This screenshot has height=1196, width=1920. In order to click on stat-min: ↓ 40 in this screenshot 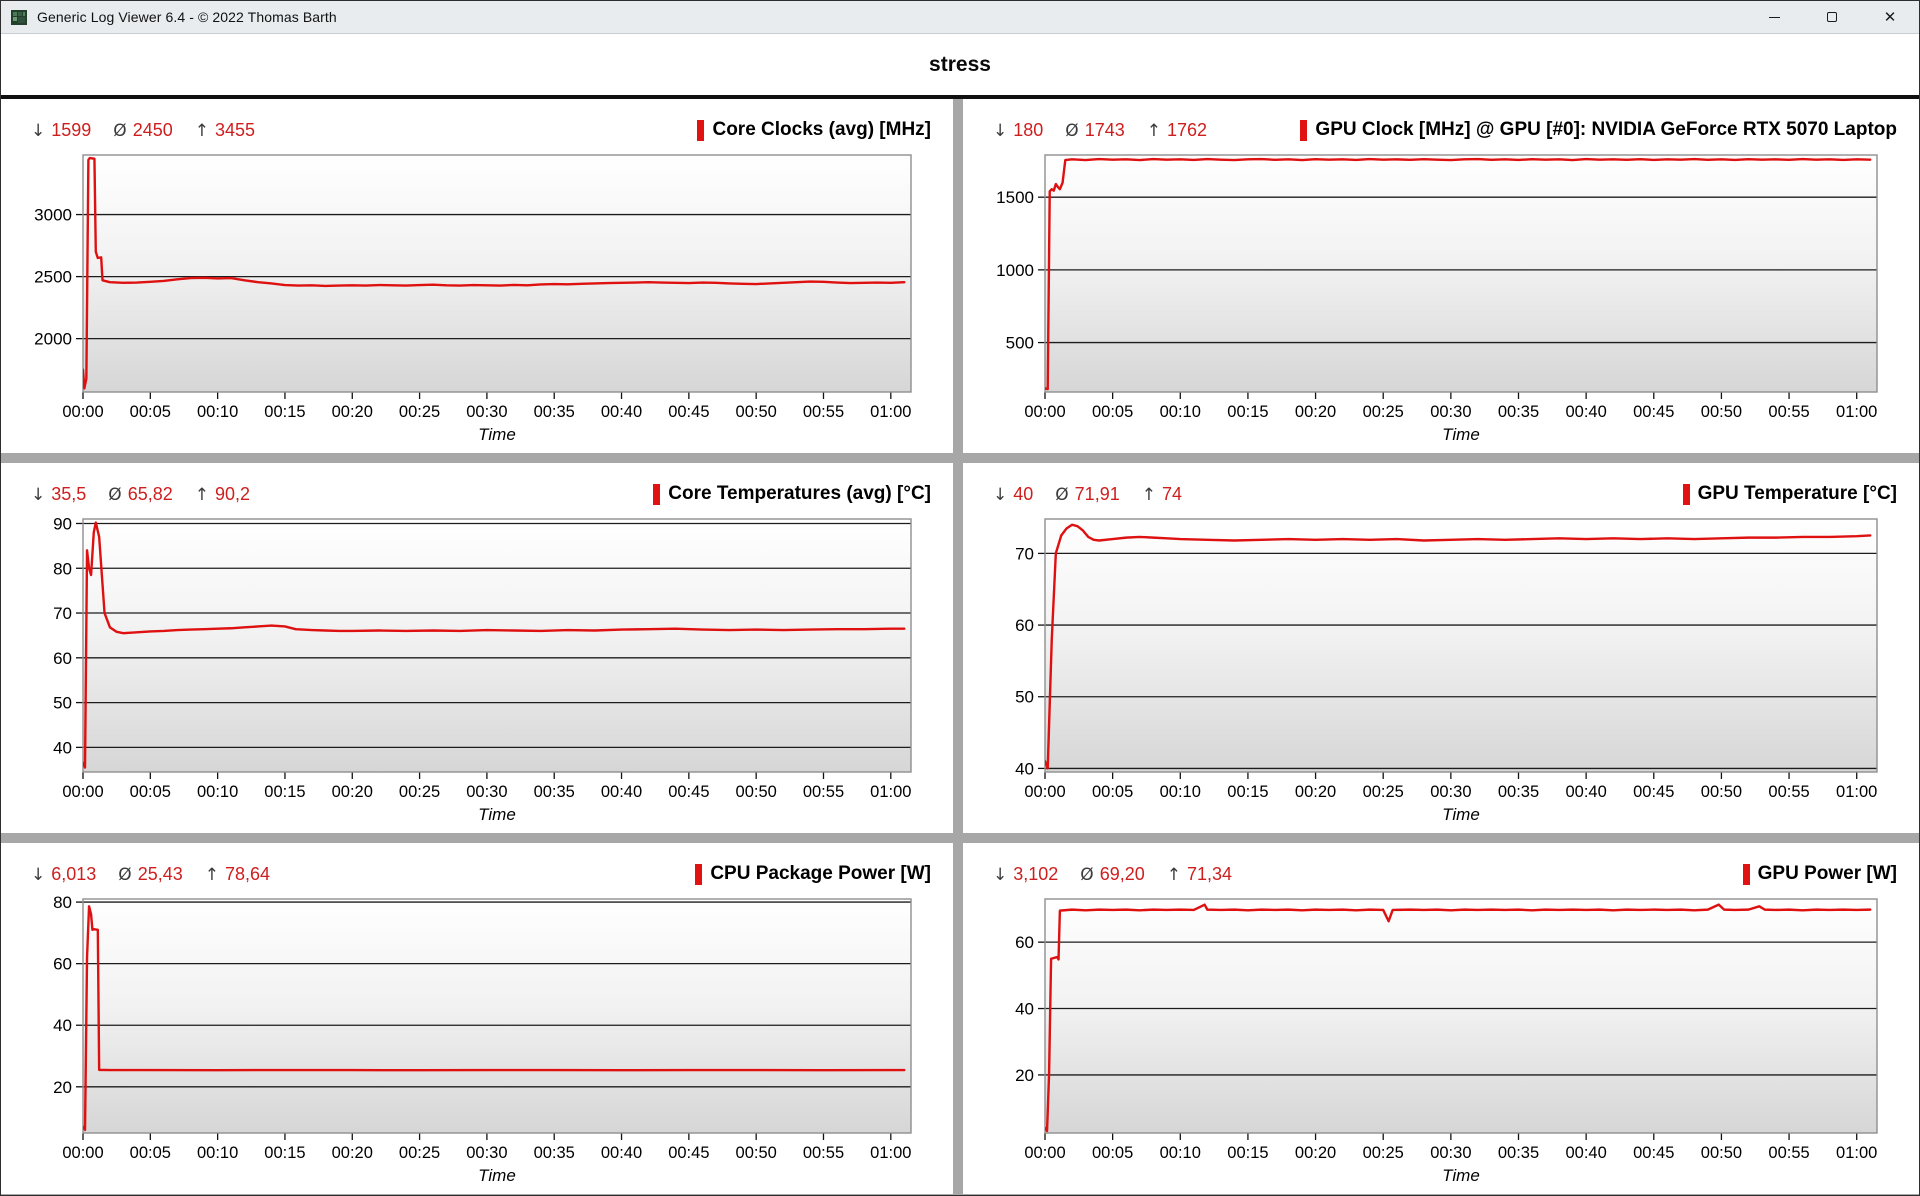, I will do `click(1013, 494)`.